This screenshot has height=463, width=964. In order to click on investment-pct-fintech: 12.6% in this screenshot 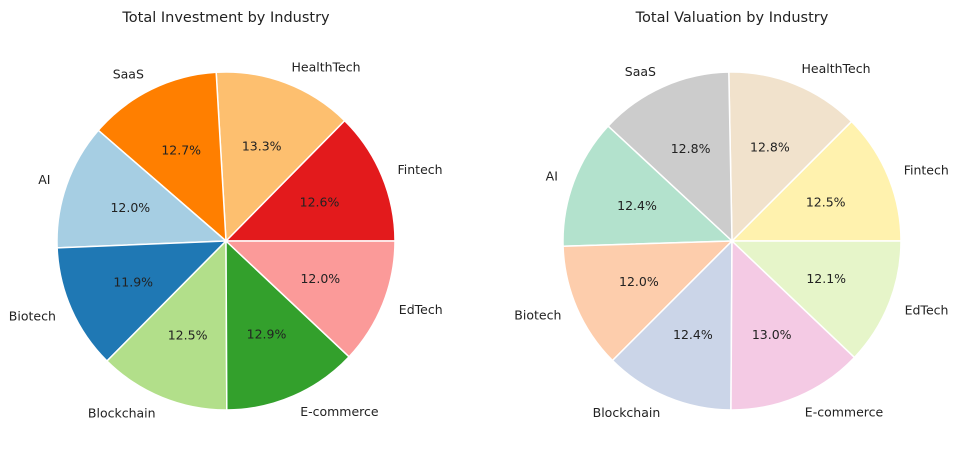, I will do `click(320, 201)`.